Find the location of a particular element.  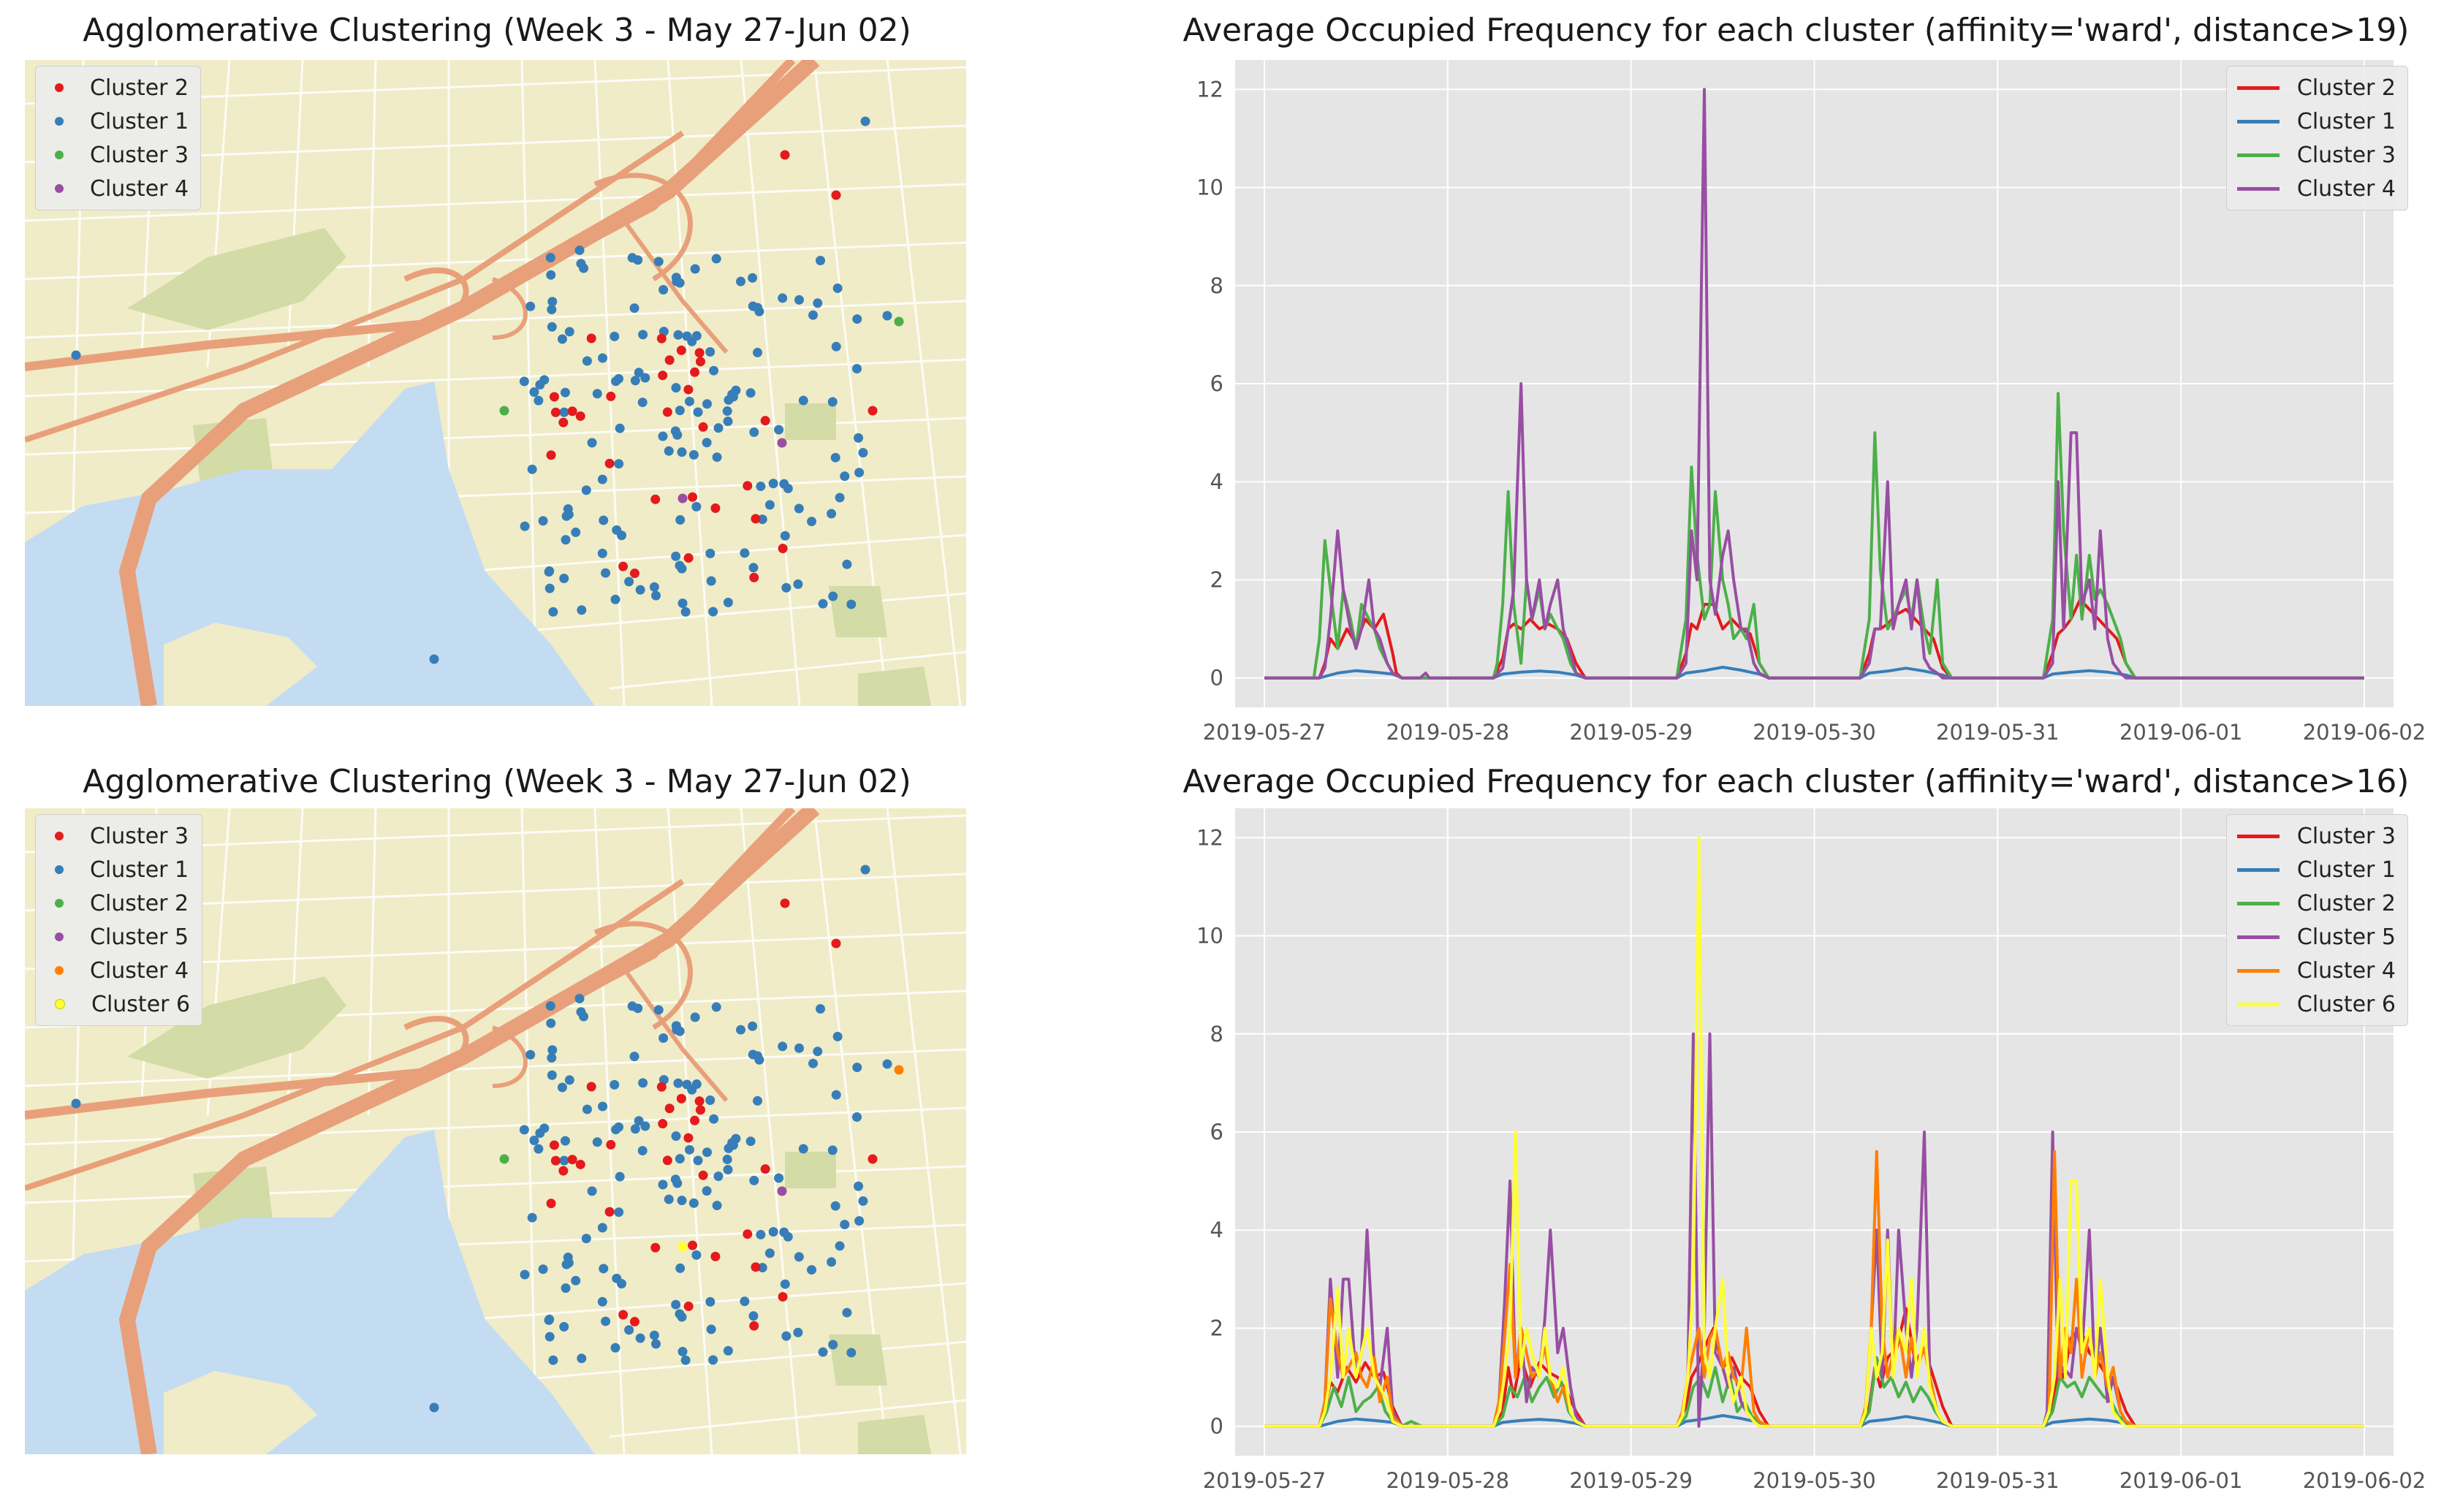

x-tick-label: 2019-05-31 is located at coordinates (1998, 733).